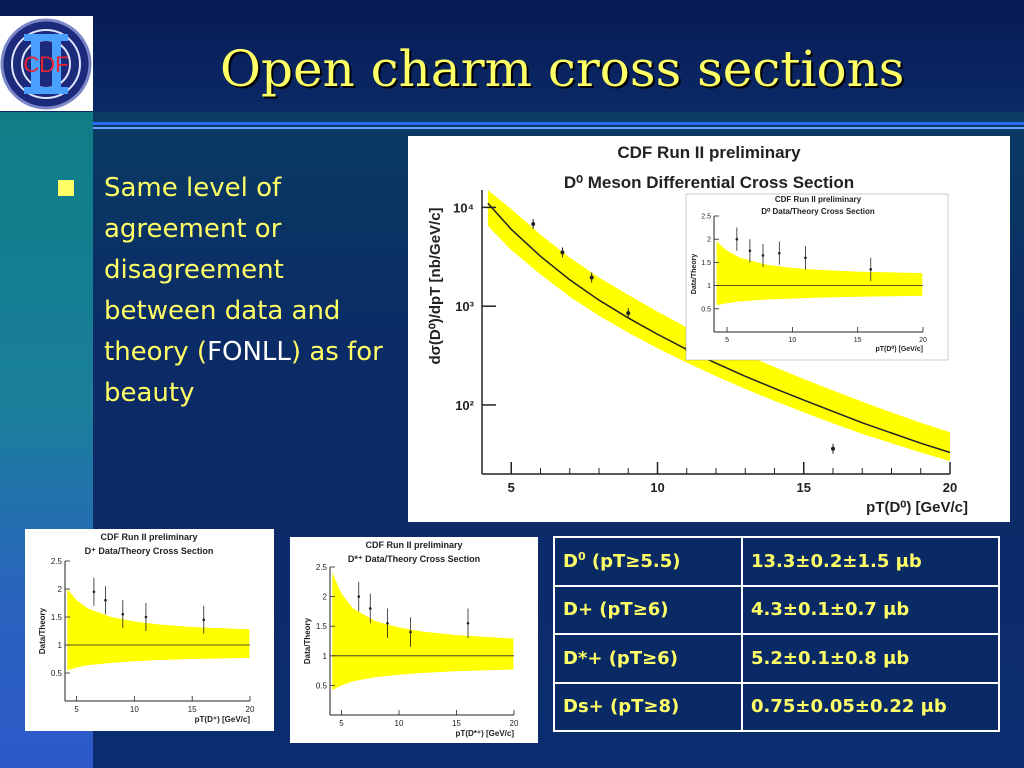 This screenshot has height=768, width=1024. What do you see at coordinates (435, 285) in the screenshot?
I see `y-axis-label: dσ(D⁰)/dpT [nb/GeV/c]` at bounding box center [435, 285].